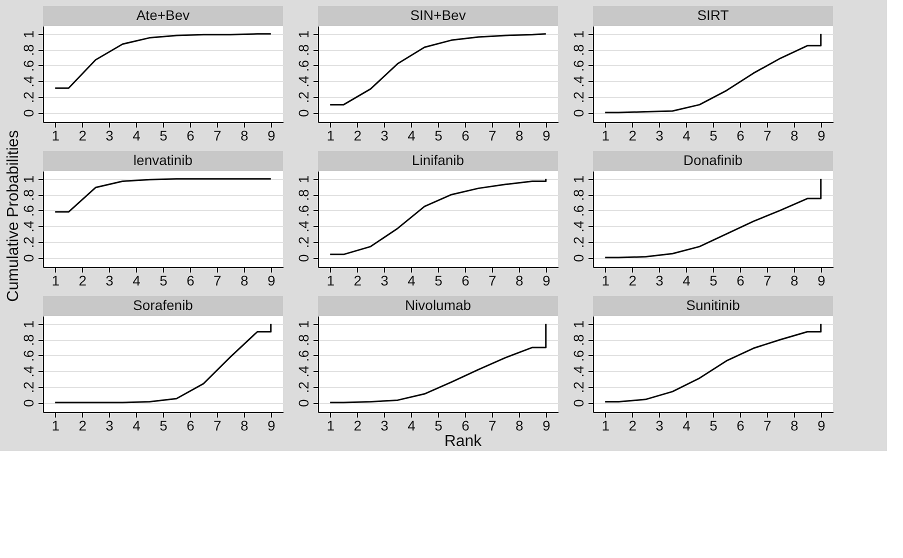 The image size is (903, 558). I want to click on chart-title: Nivolumab, so click(438, 305).